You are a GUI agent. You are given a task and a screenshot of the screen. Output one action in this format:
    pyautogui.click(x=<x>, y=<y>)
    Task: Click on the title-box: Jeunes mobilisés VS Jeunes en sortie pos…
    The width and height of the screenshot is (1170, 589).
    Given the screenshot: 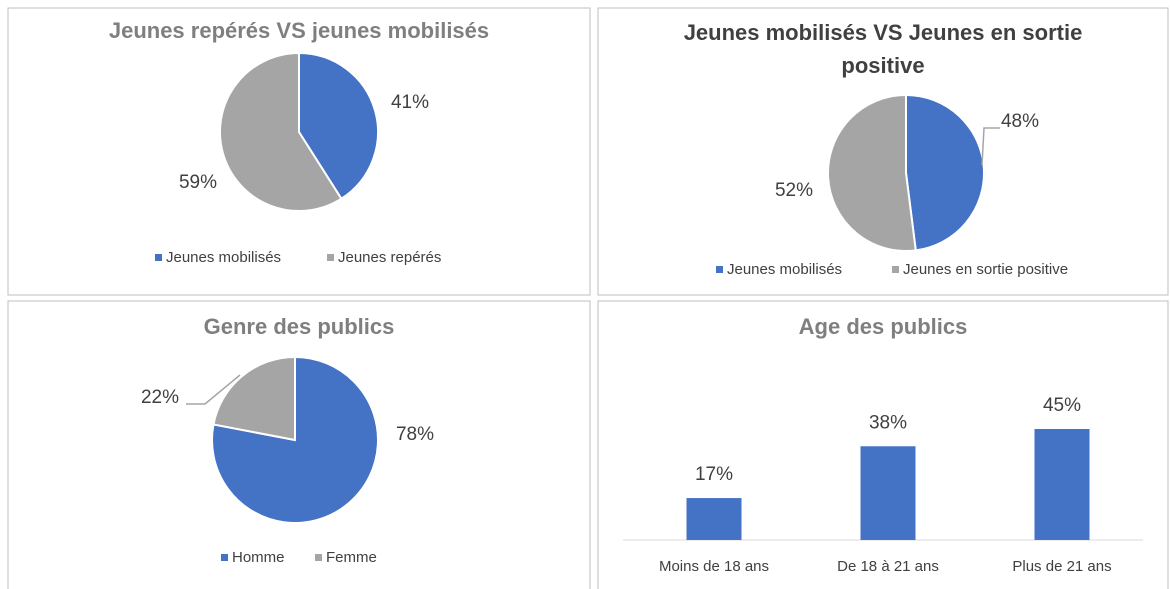 What is the action you would take?
    pyautogui.click(x=883, y=49)
    